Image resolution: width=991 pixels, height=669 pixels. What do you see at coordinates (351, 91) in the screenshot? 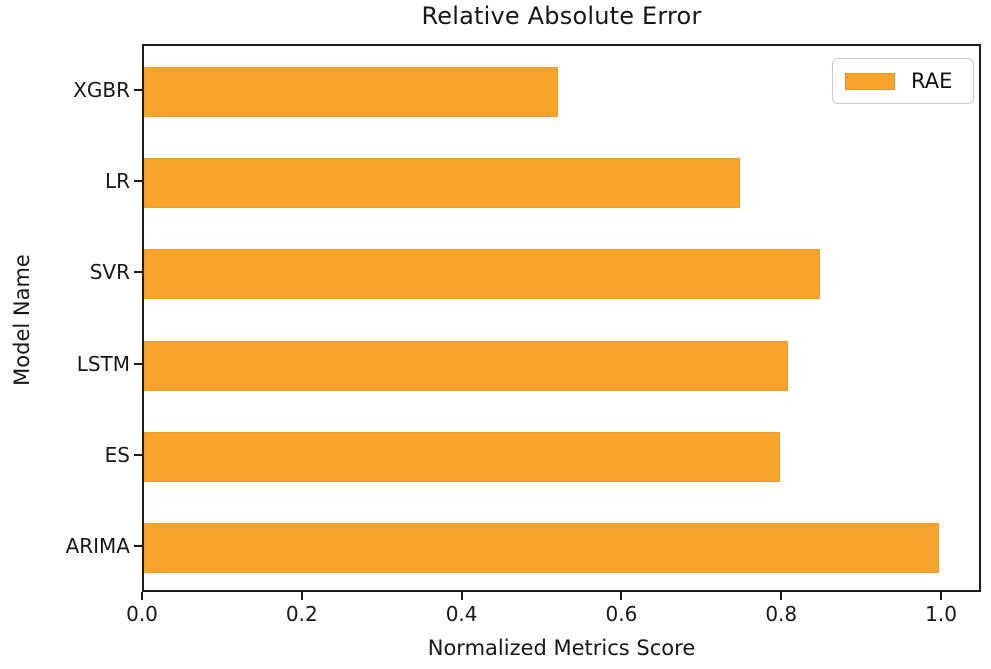
I see `bar-xgbr` at bounding box center [351, 91].